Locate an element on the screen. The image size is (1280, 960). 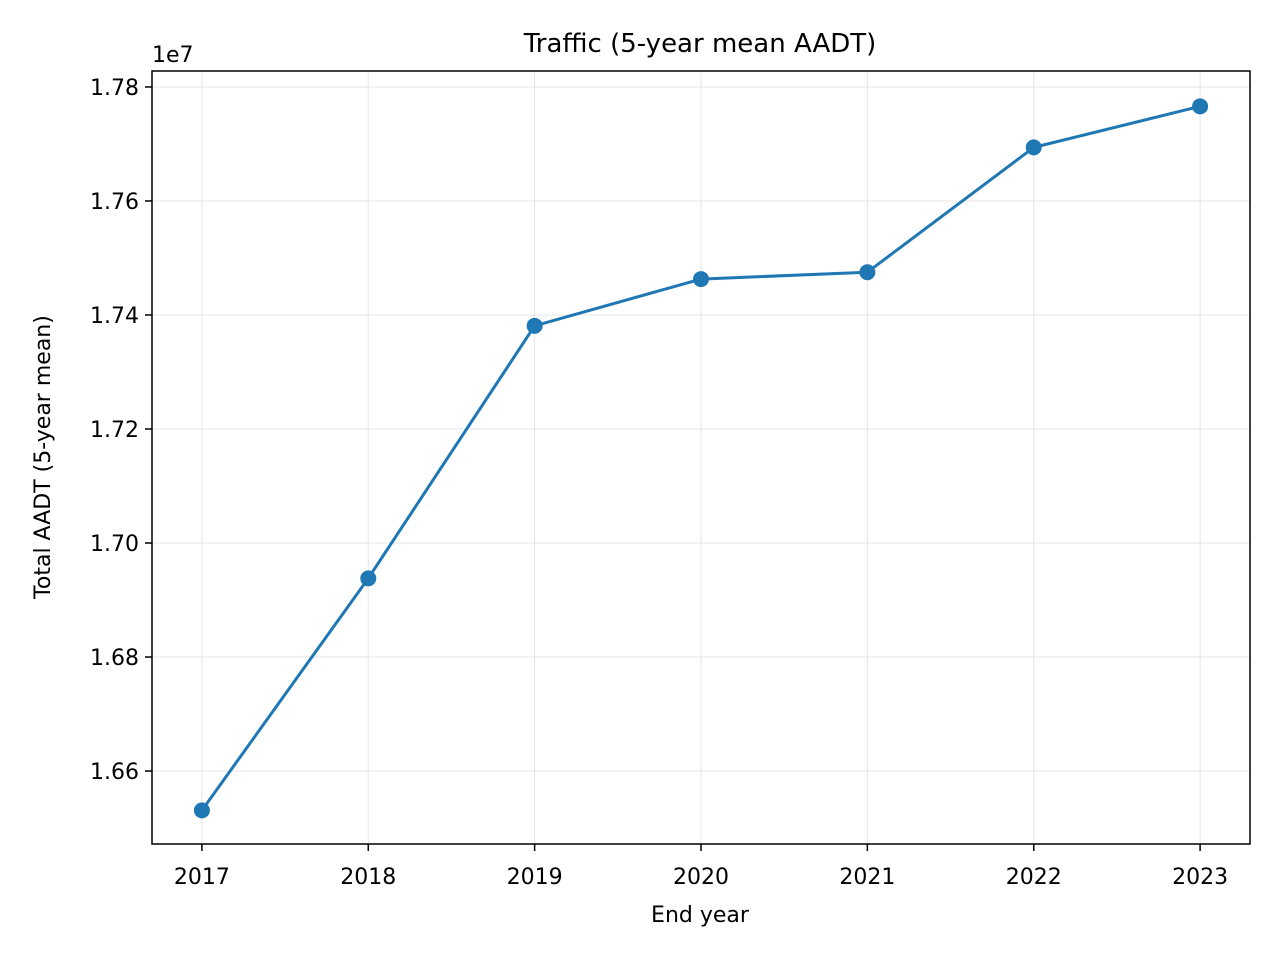
y-axis-title: Total AADT (5-year mean) is located at coordinates (43, 457).